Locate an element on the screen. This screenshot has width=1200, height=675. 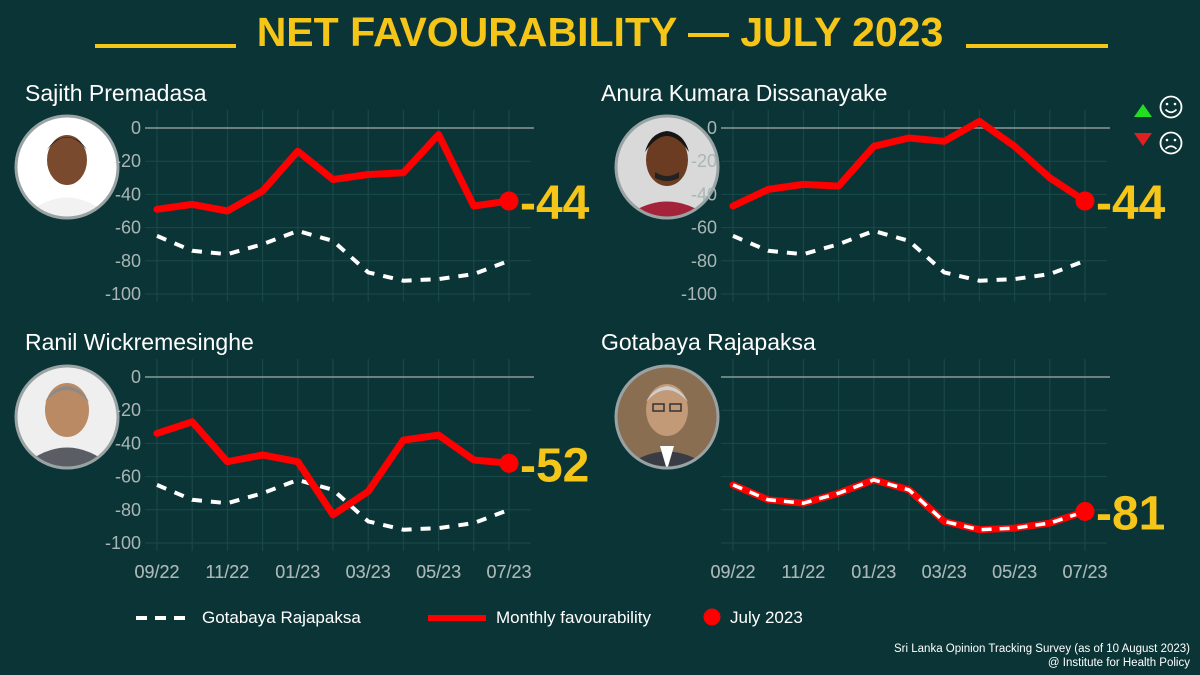
panel-title-sajith: Sajith Premadasa is located at coordinates (116, 93).